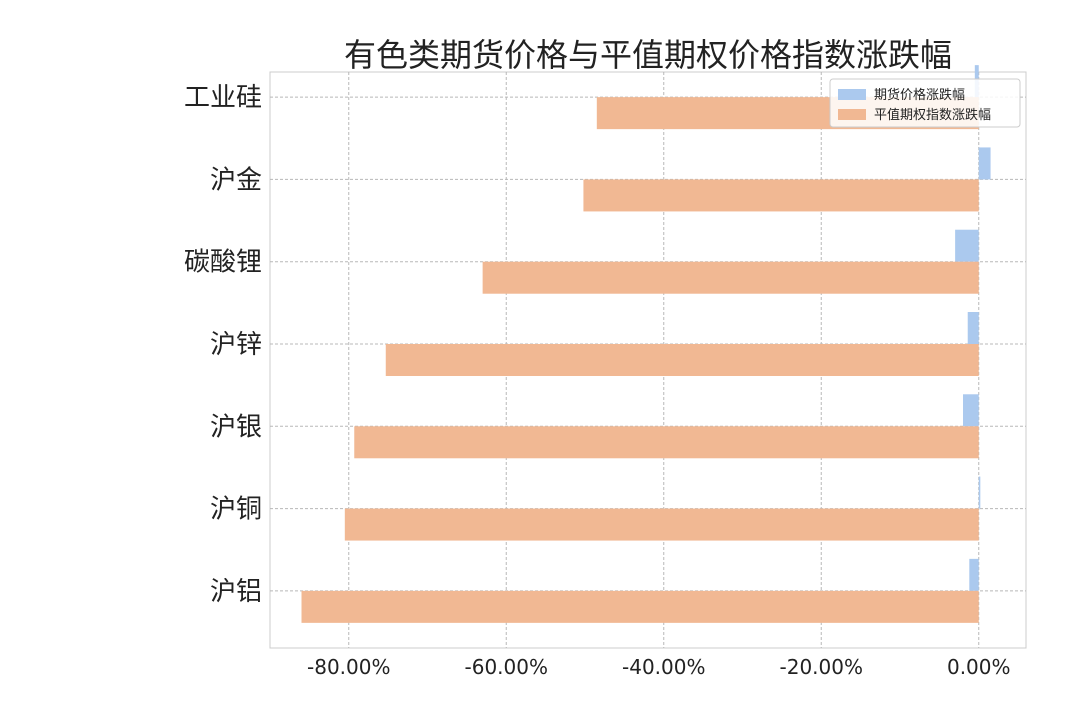  Describe the element at coordinates (821, 667) in the screenshot. I see `x-tick-label: -20.00%` at that location.